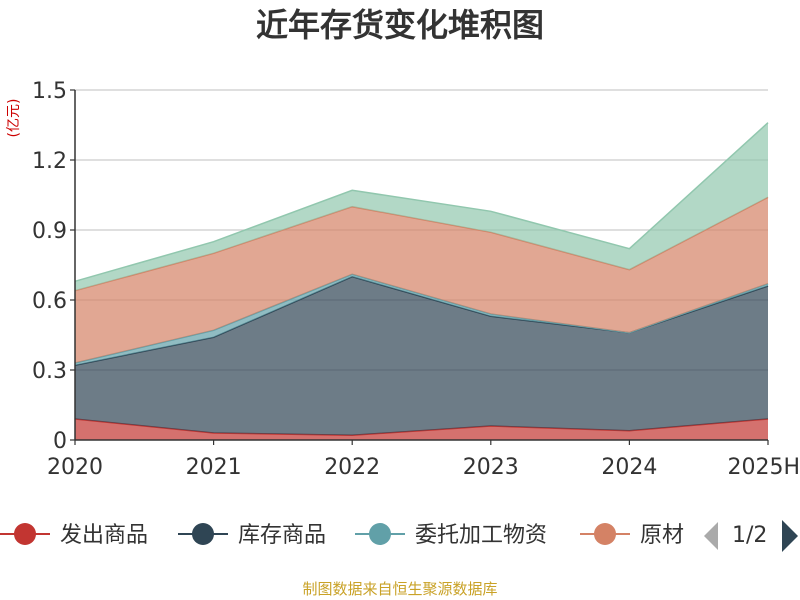 This screenshot has width=800, height=600. What do you see at coordinates (421, 429) in the screenshot?
I see `area-series` at bounding box center [421, 429].